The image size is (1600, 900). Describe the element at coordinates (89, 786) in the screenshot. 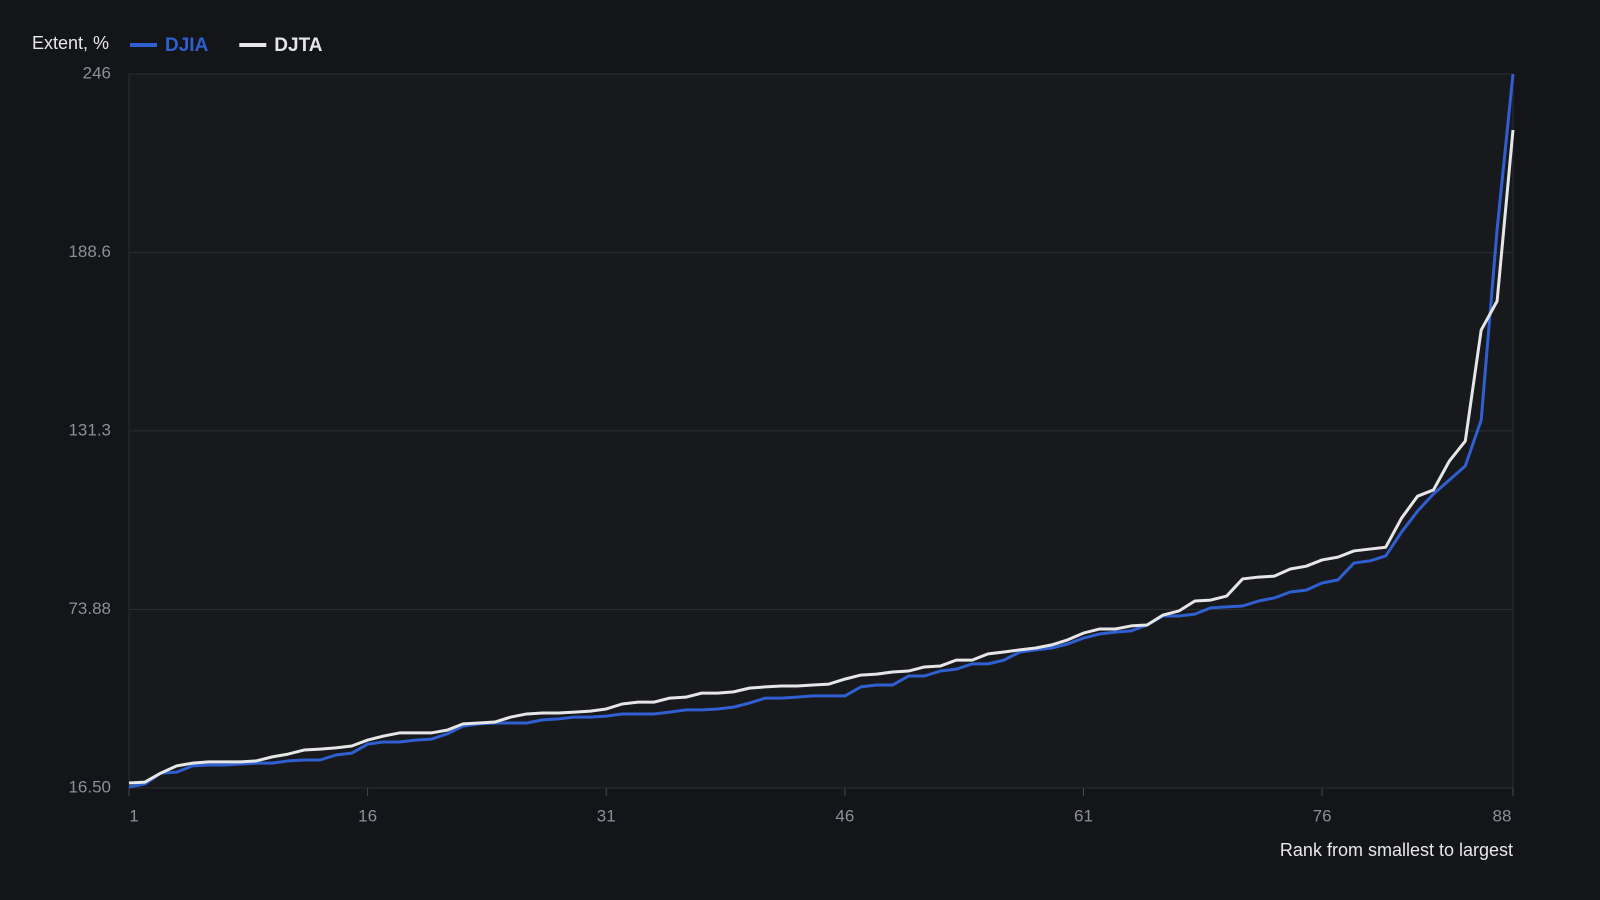

I see `y-tick-label: 16.50` at that location.